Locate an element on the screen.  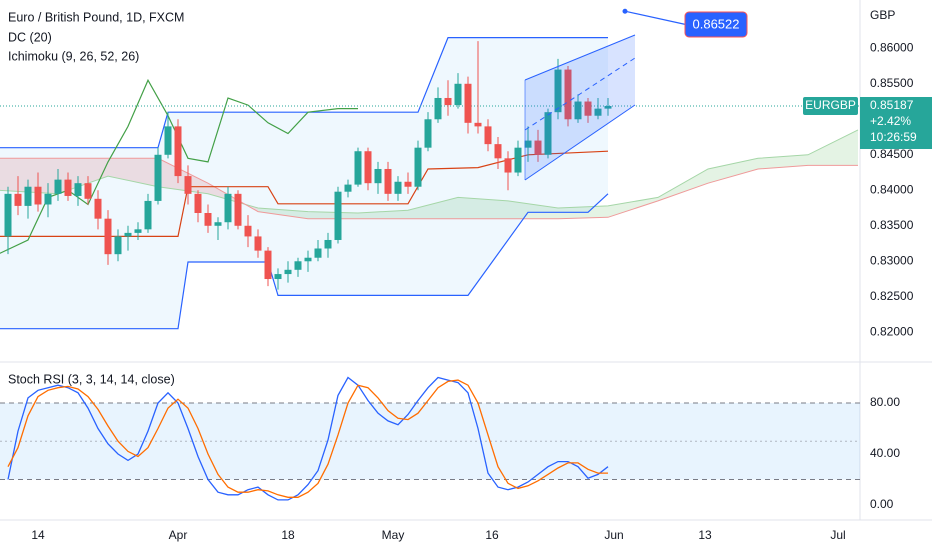
dc-upper is located at coordinates (304, 93).